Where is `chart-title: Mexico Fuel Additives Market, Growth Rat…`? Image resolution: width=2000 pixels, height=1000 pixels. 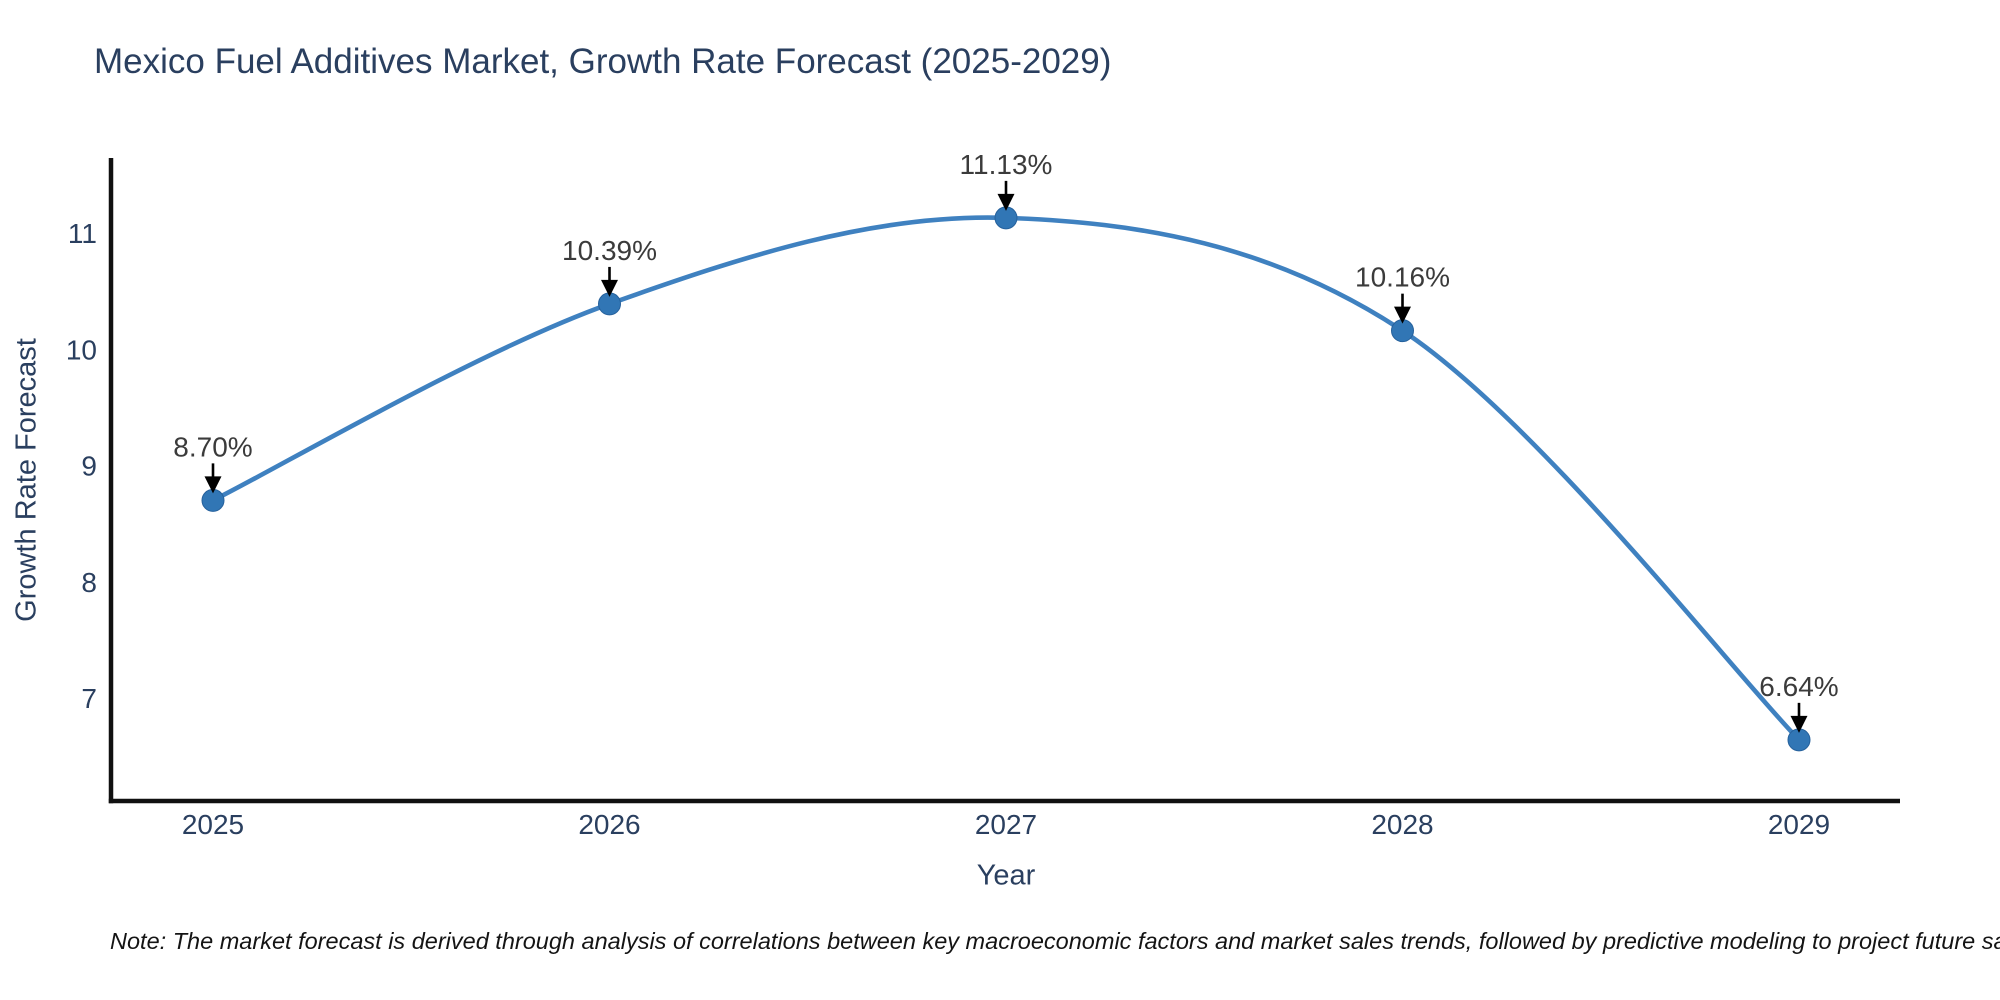 chart-title: Mexico Fuel Additives Market, Growth Rat… is located at coordinates (603, 61).